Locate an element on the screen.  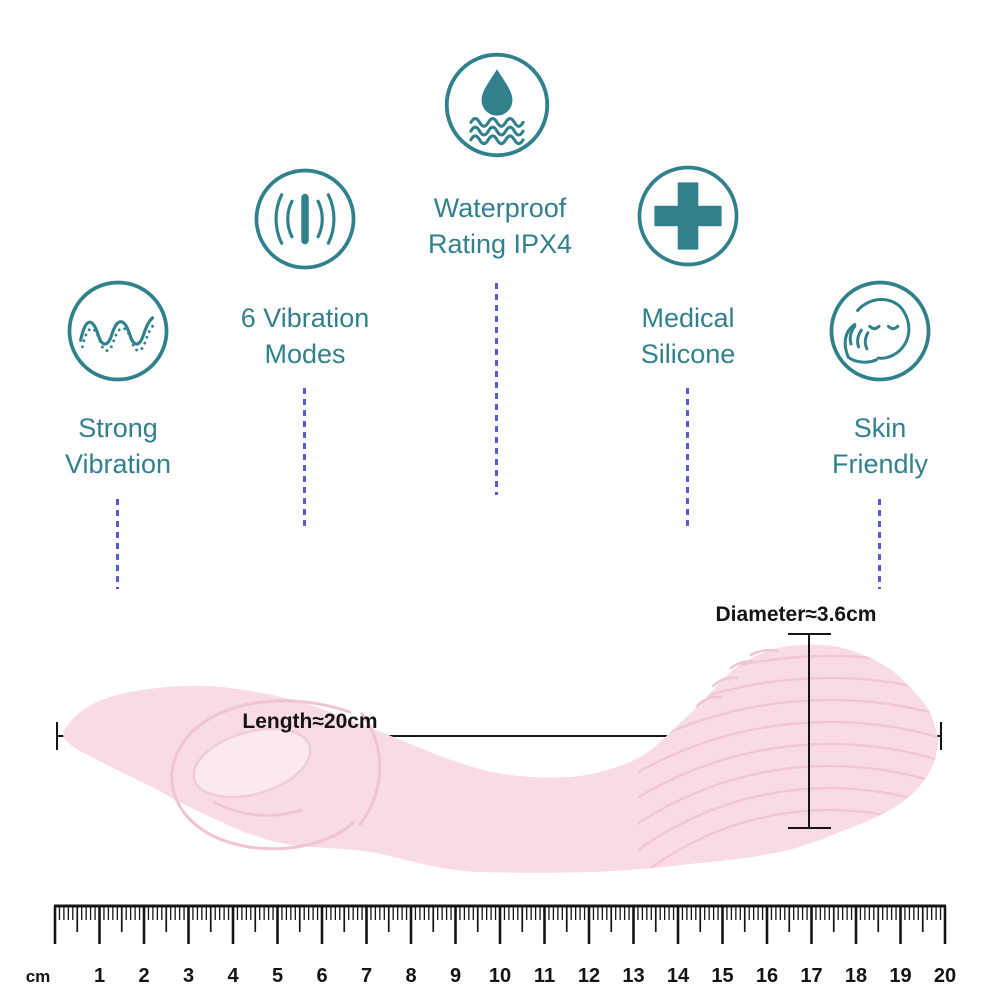
feature-label-line: Modes is located at coordinates (305, 354).